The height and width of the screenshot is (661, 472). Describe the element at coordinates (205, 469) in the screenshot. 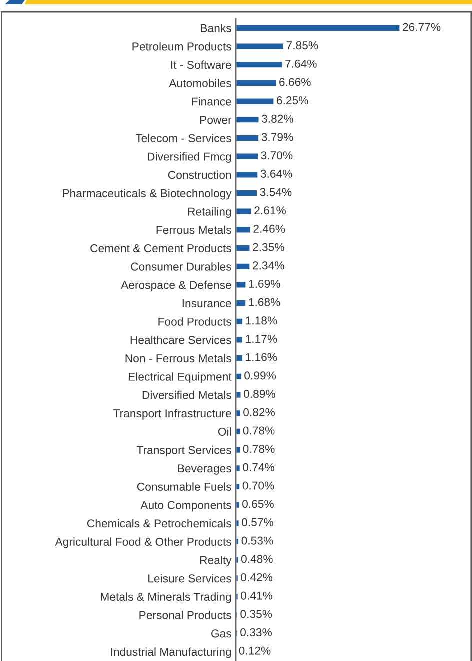

I see `y-tick-label: Beverages` at that location.